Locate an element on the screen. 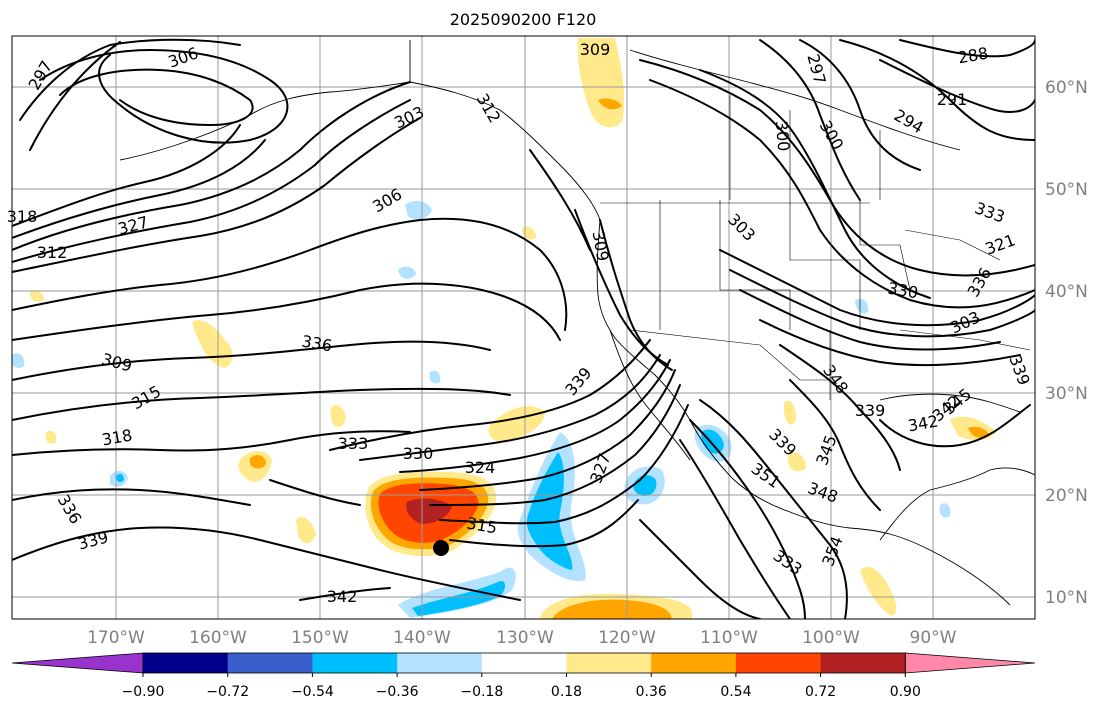 Image resolution: width=1105 pixels, height=712 pixels. colorbar is located at coordinates (523, 663).